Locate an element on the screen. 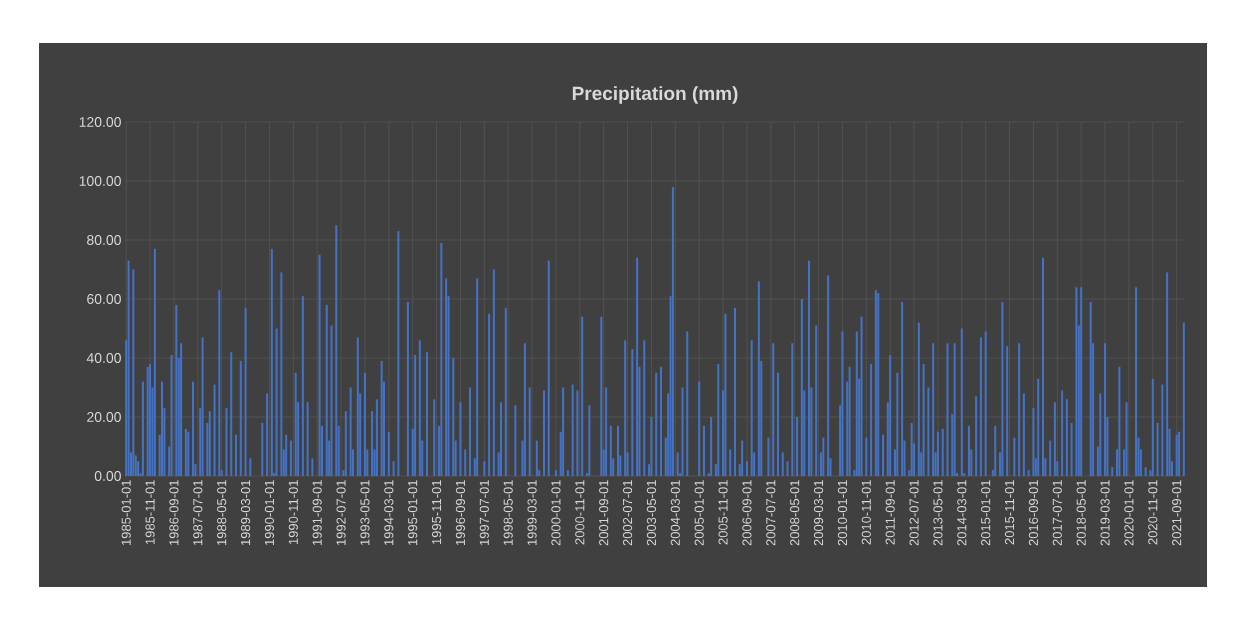  x-tick-label: 1998-05-01 is located at coordinates (508, 513).